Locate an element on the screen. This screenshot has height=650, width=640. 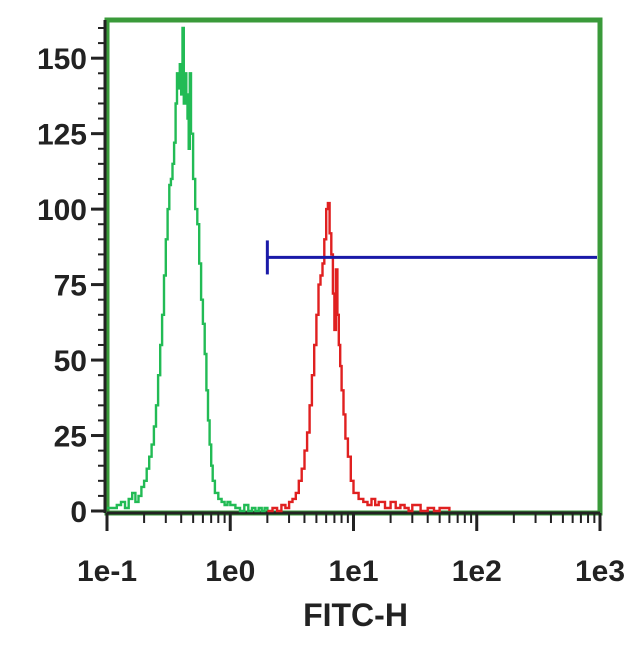
x-axis-label: FITC-H is located at coordinates (355, 615).